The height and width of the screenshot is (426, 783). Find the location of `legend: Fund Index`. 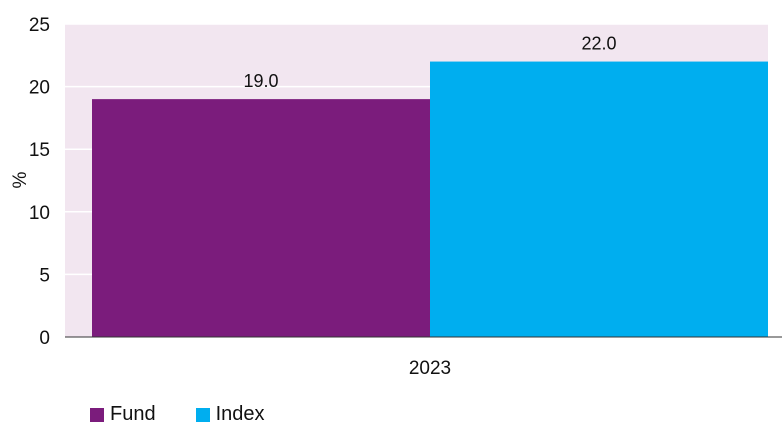

legend: Fund Index is located at coordinates (197, 414).